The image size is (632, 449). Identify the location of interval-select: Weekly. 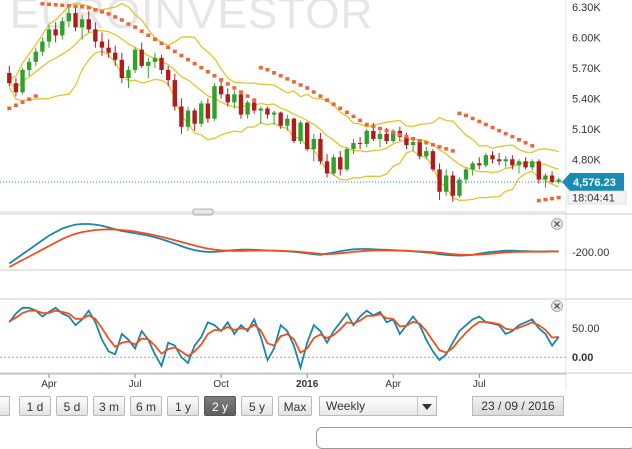
(378, 406).